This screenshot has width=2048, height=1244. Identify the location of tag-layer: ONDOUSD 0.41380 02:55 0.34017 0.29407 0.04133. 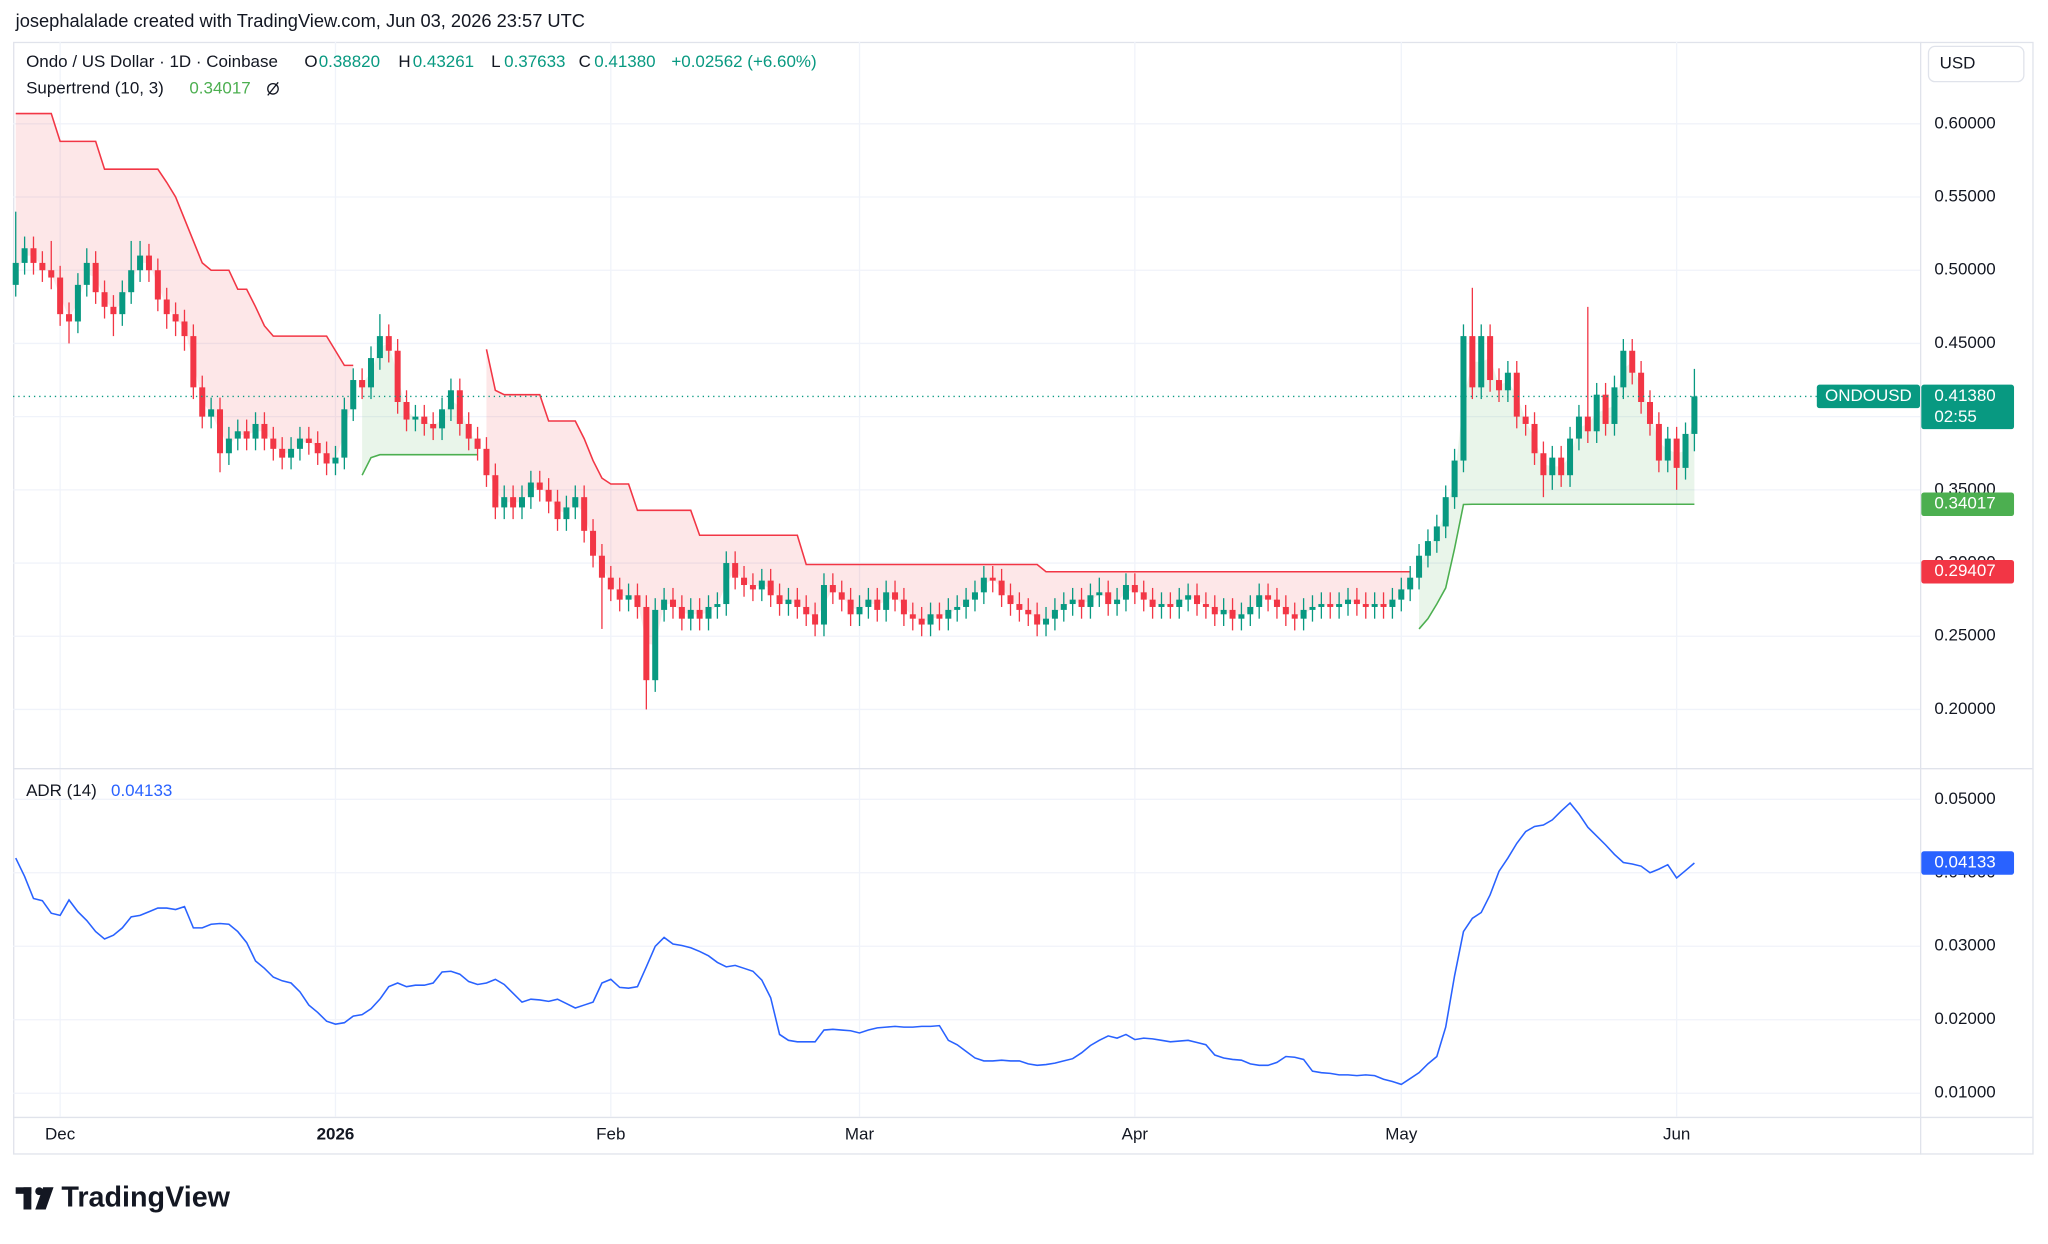
(1915, 629).